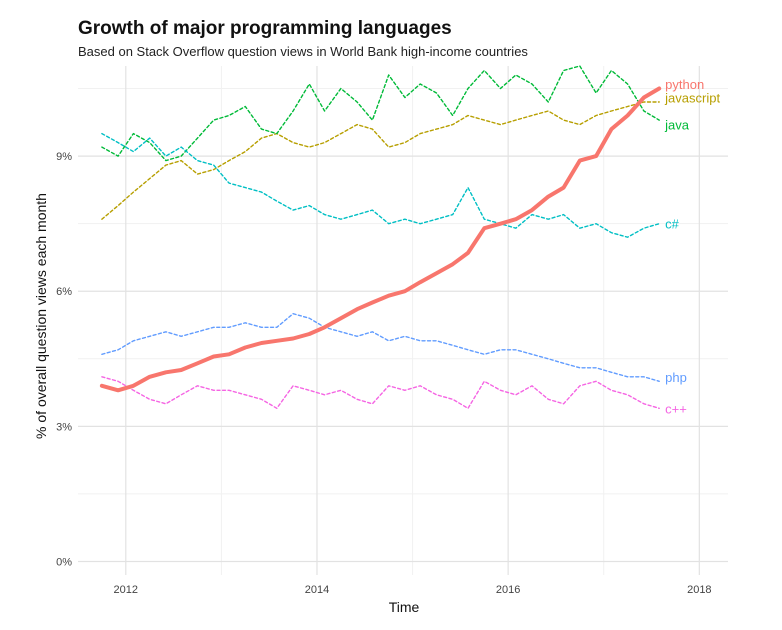 This screenshot has height=630, width=782. What do you see at coordinates (64, 292) in the screenshot?
I see `y-tick-label: 6%` at bounding box center [64, 292].